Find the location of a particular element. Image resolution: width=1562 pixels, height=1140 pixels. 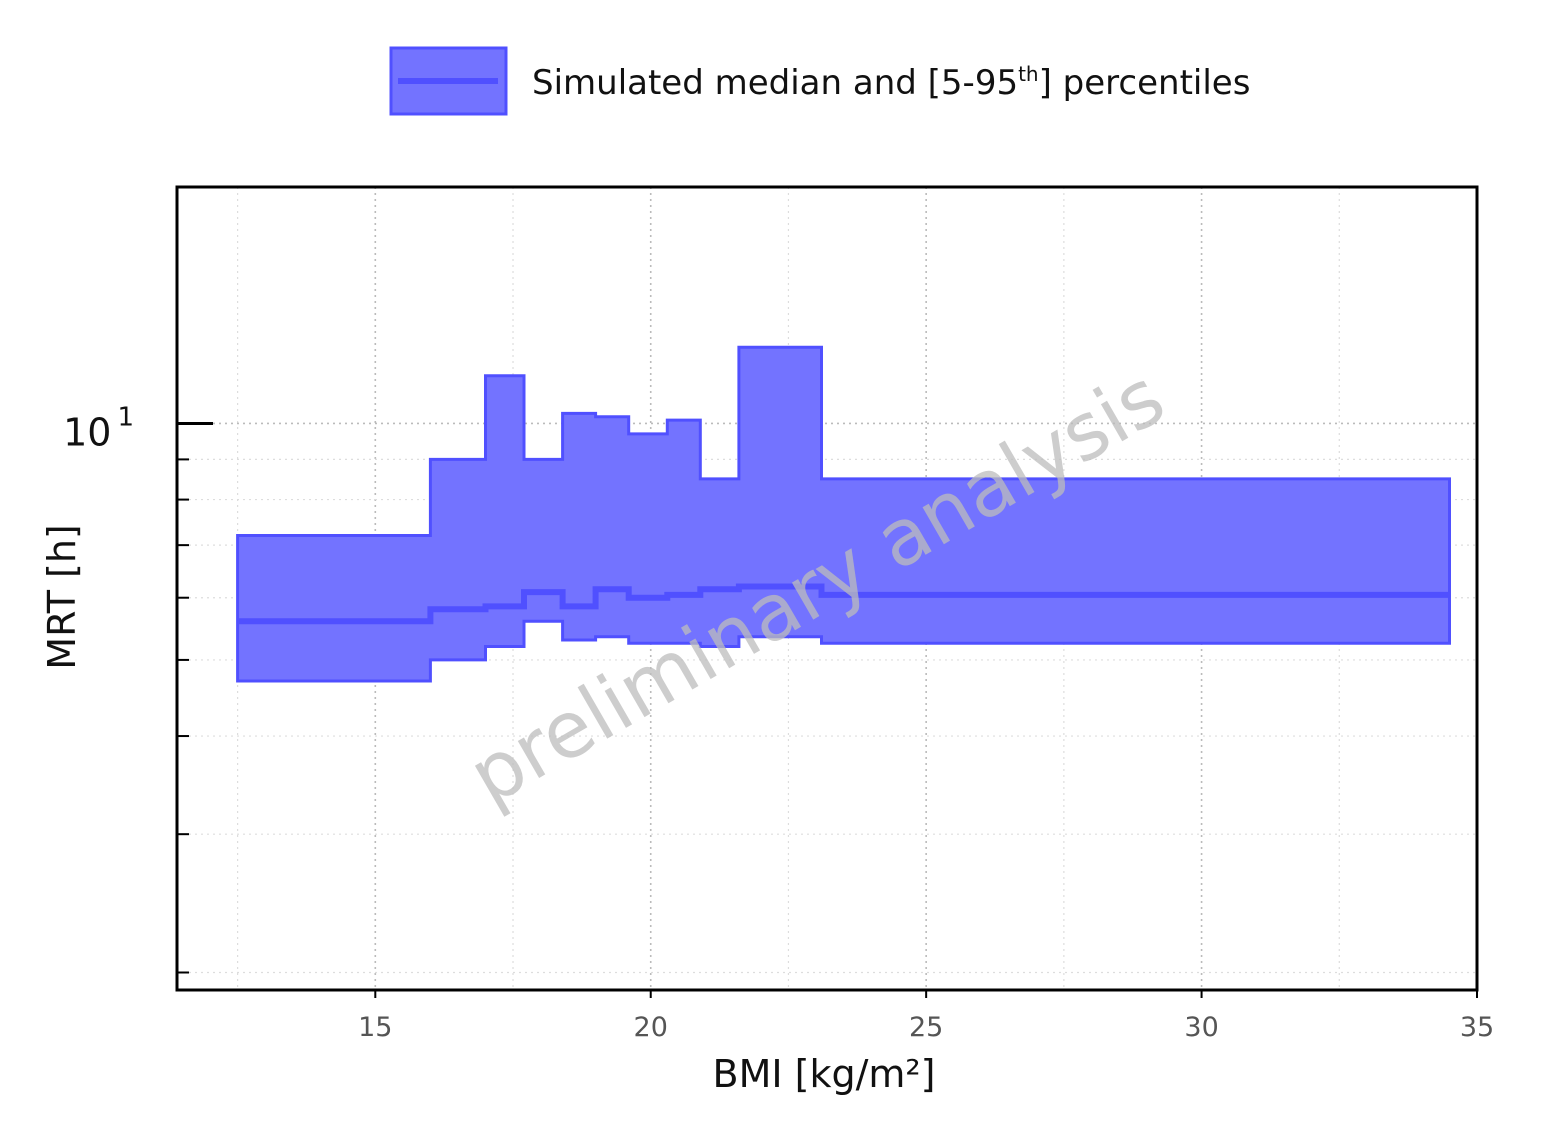

x-axis-ticks: 15 20 25 30 35 is located at coordinates (926, 1016).